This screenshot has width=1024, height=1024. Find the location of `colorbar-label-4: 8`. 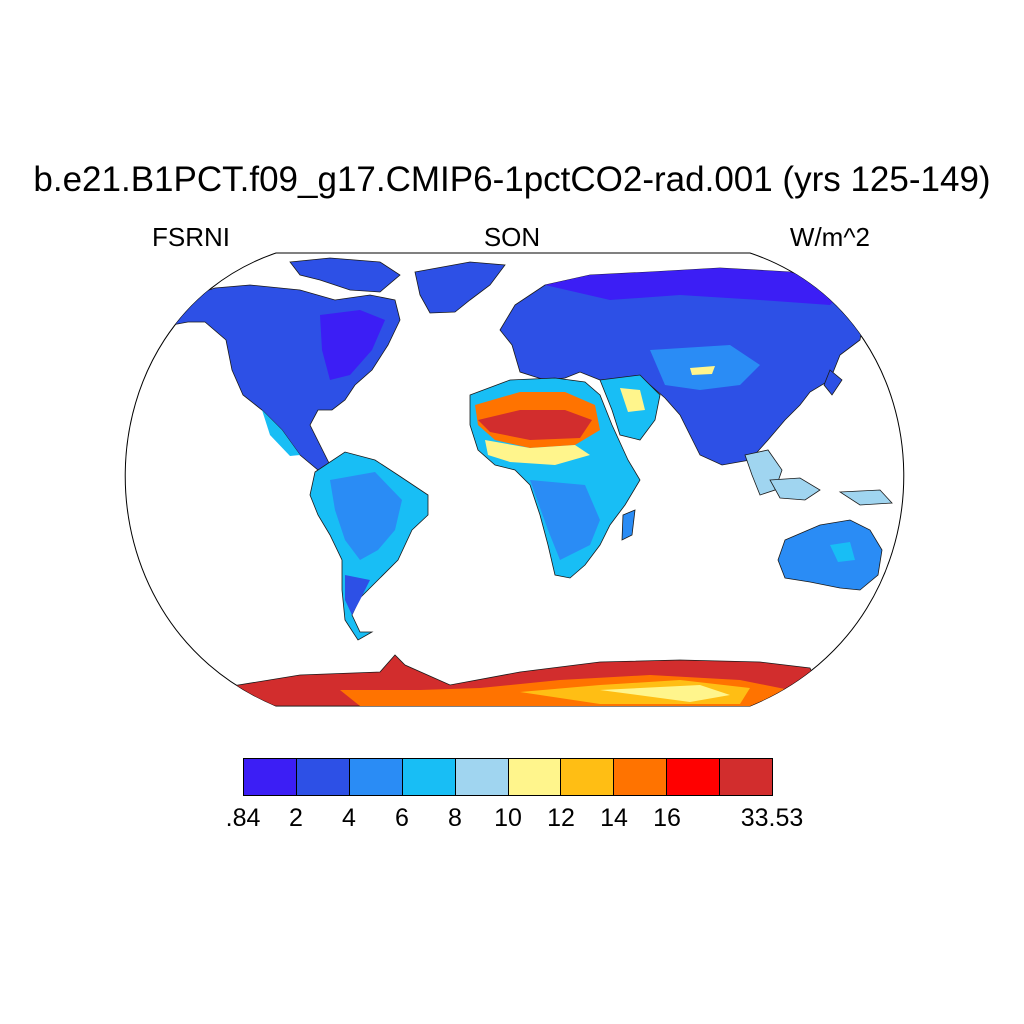

colorbar-label-4: 8 is located at coordinates (455, 818).